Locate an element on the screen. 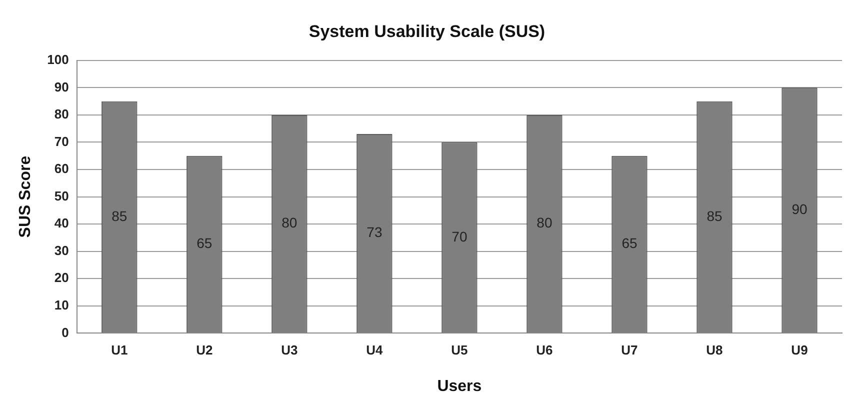 This screenshot has height=412, width=860. y-tick-label: 70 is located at coordinates (61, 141).